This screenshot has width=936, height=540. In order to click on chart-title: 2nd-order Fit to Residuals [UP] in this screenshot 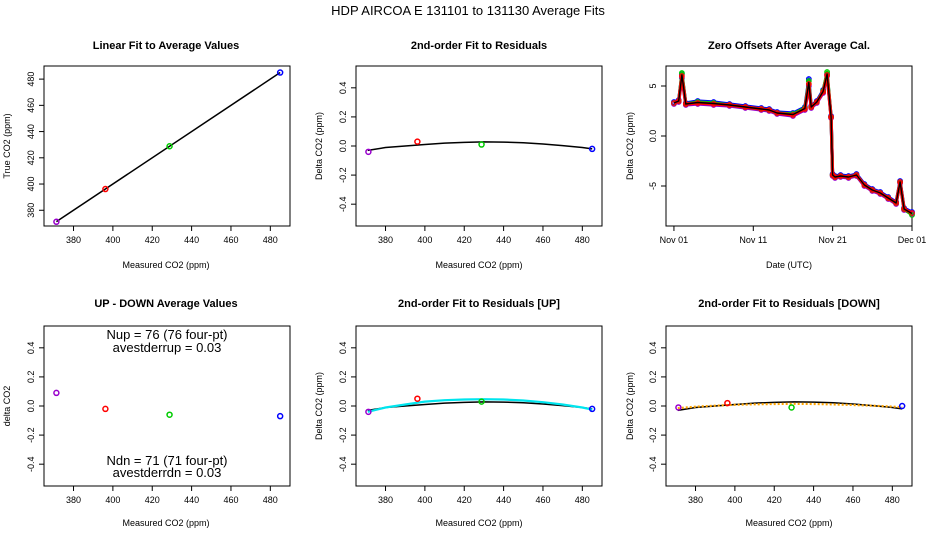, I will do `click(479, 304)`.